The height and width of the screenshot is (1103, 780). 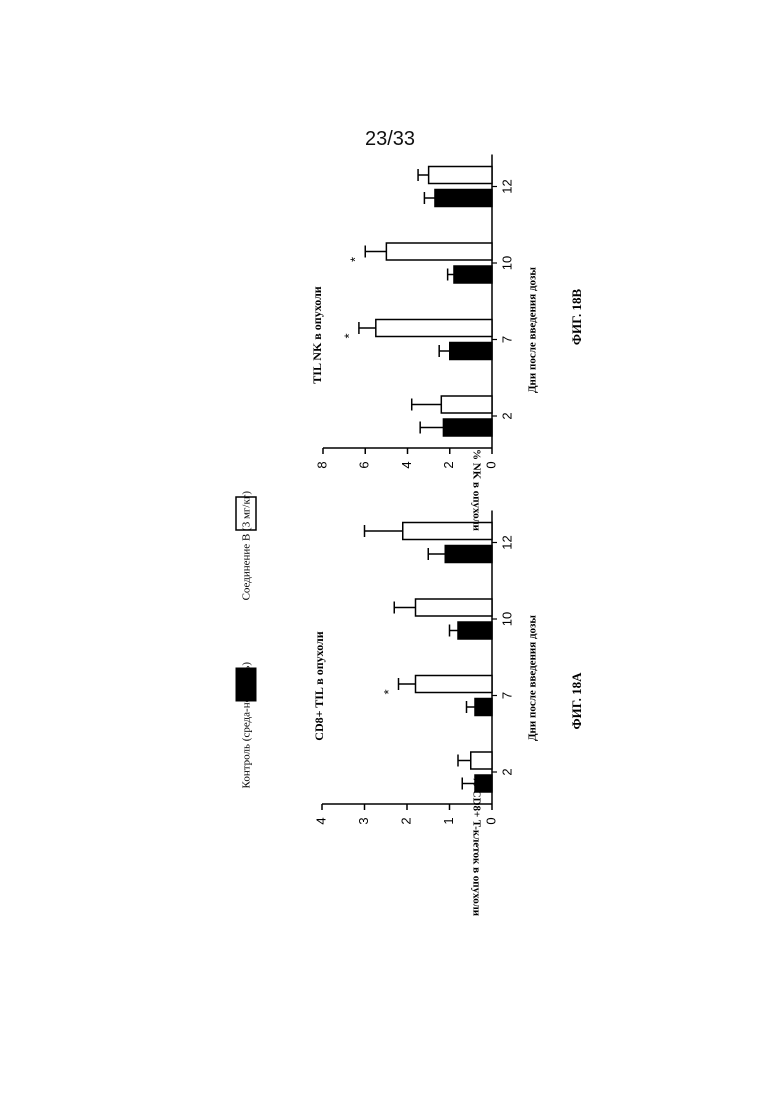 What do you see at coordinates (476, 846) in the screenshot?
I see `y-axis-label: % CD8+ T-клеток в опухоли` at bounding box center [476, 846].